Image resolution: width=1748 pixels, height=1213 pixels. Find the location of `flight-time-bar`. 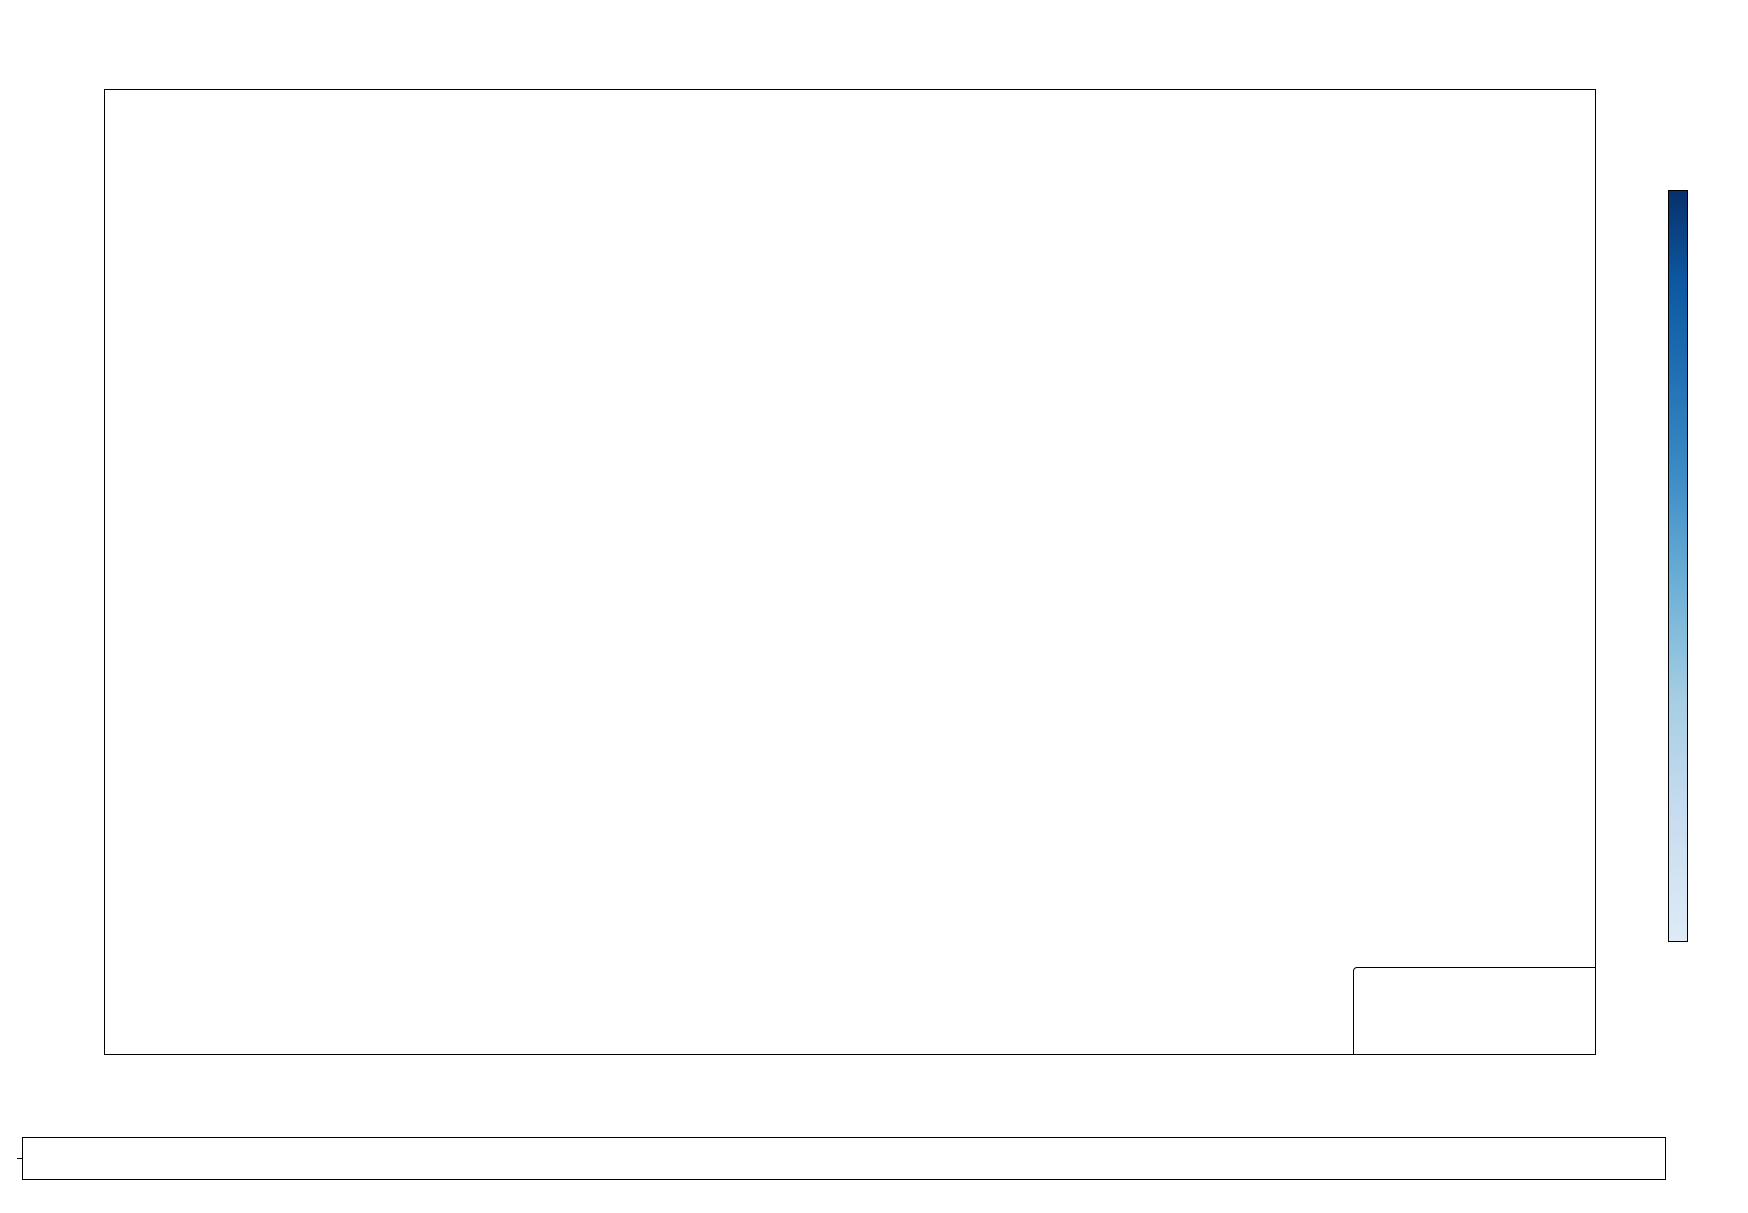

flight-time-bar is located at coordinates (844, 1158).